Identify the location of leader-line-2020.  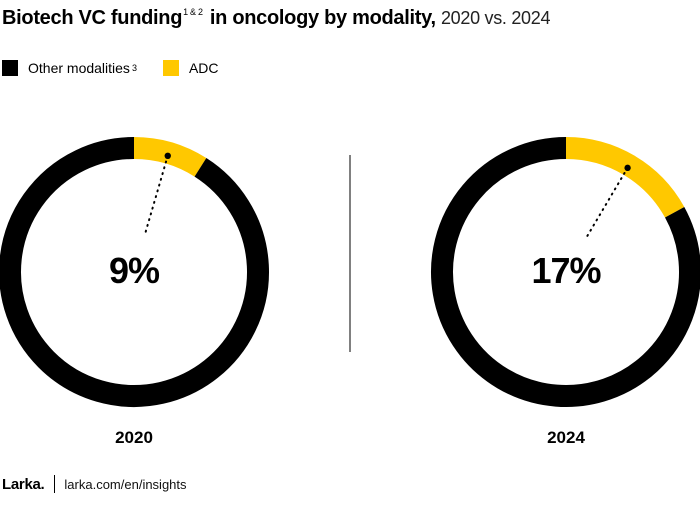
(156, 194).